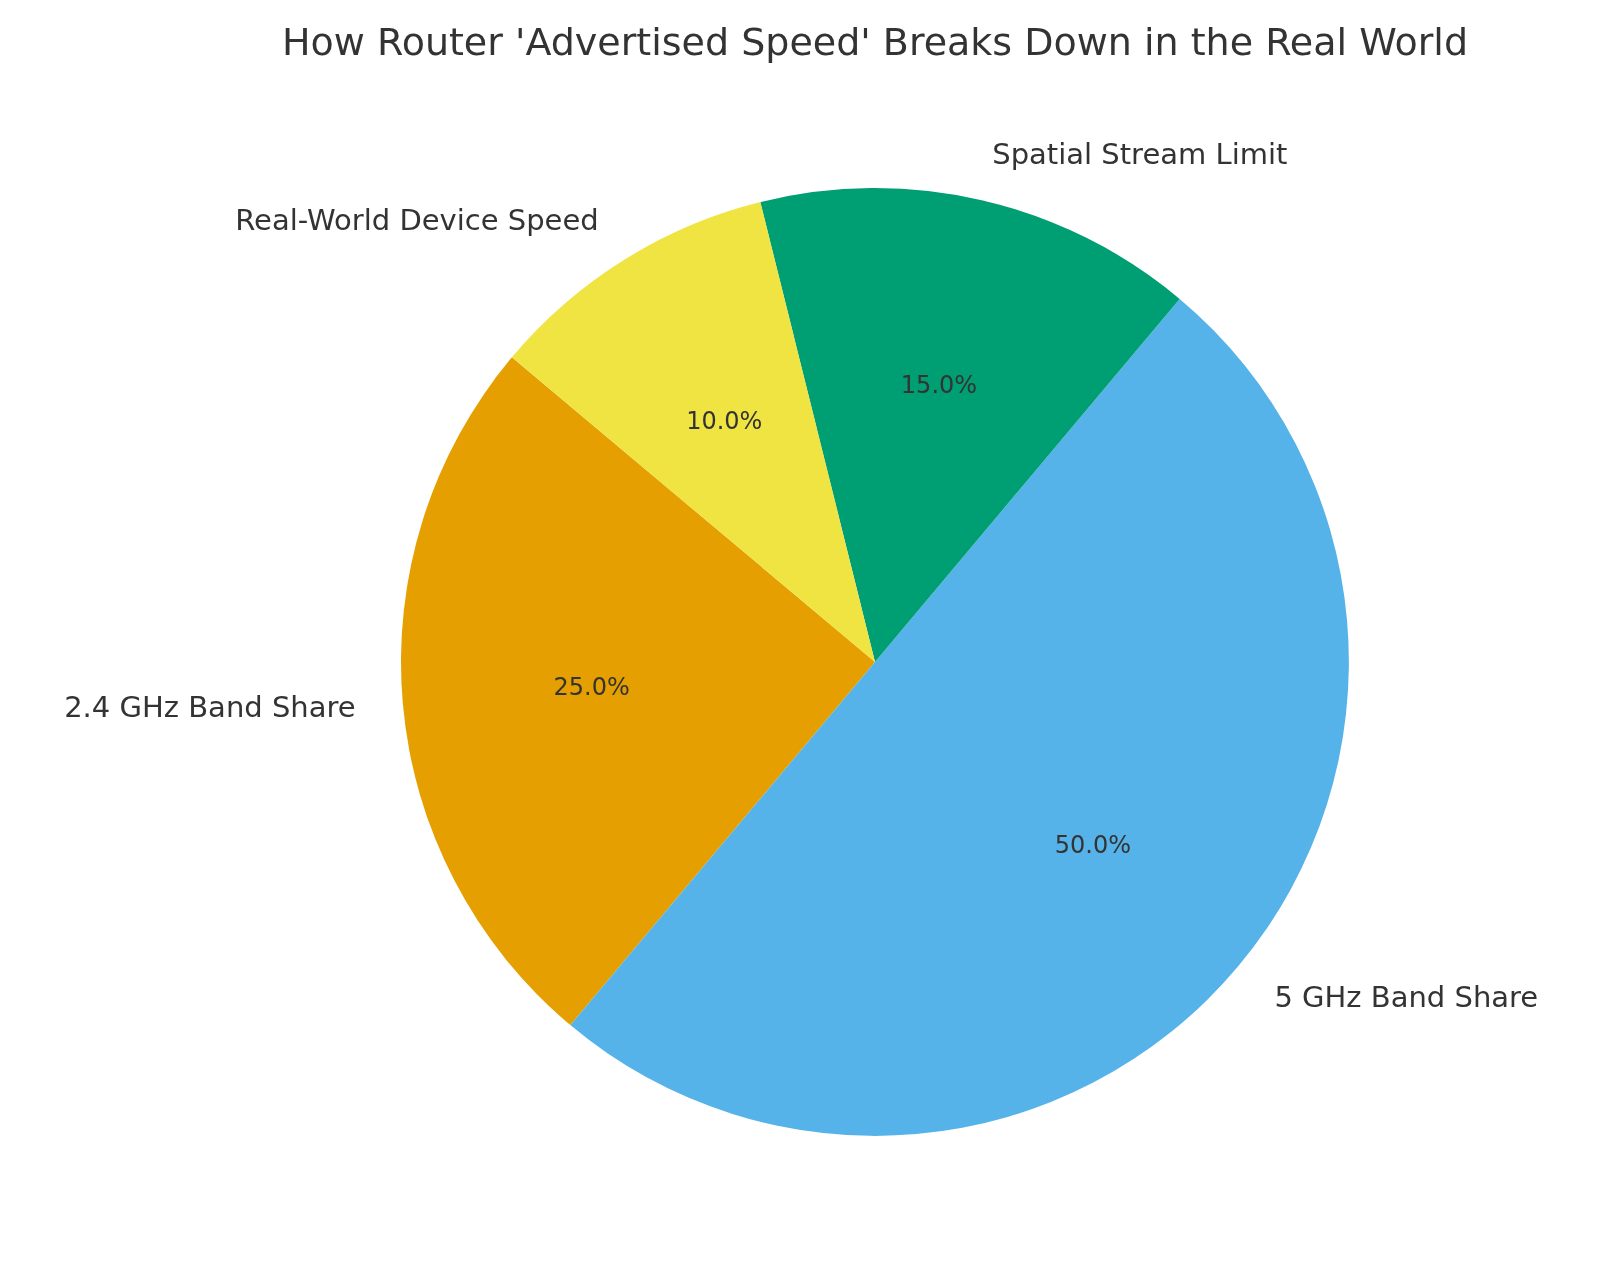  I want to click on data-label: 15.0%, so click(939, 384).